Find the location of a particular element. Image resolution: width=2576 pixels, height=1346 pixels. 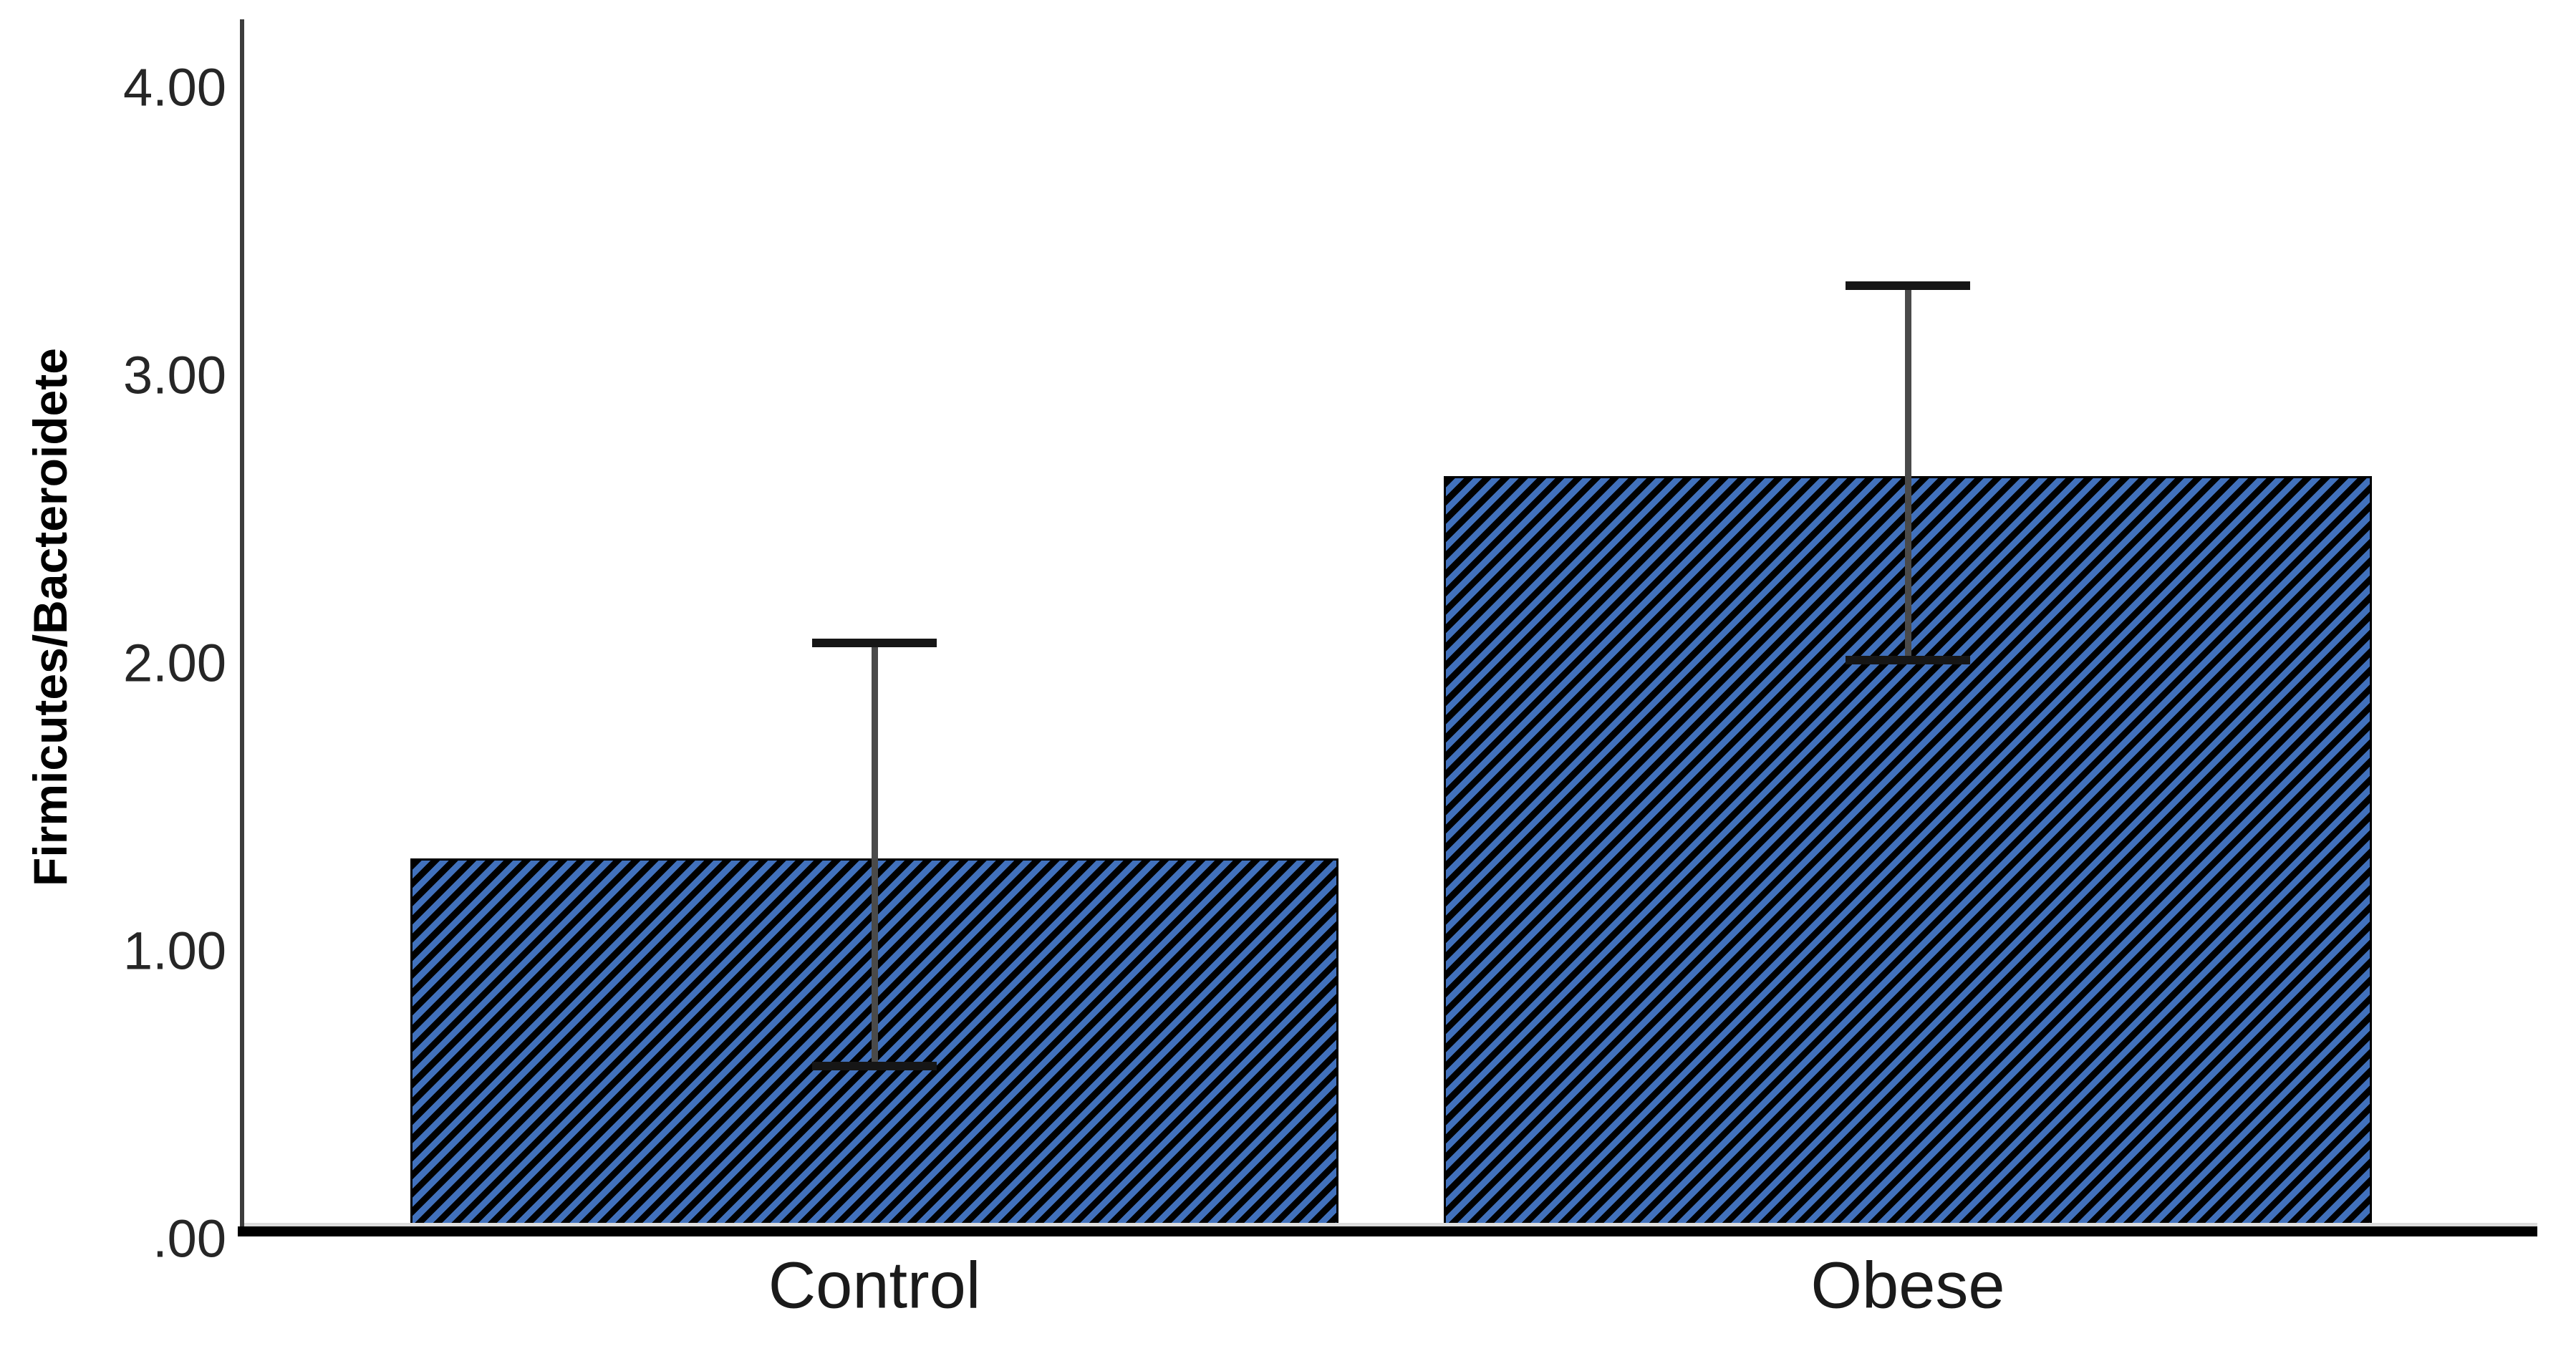

x-category-label-control: Control is located at coordinates (875, 1285).